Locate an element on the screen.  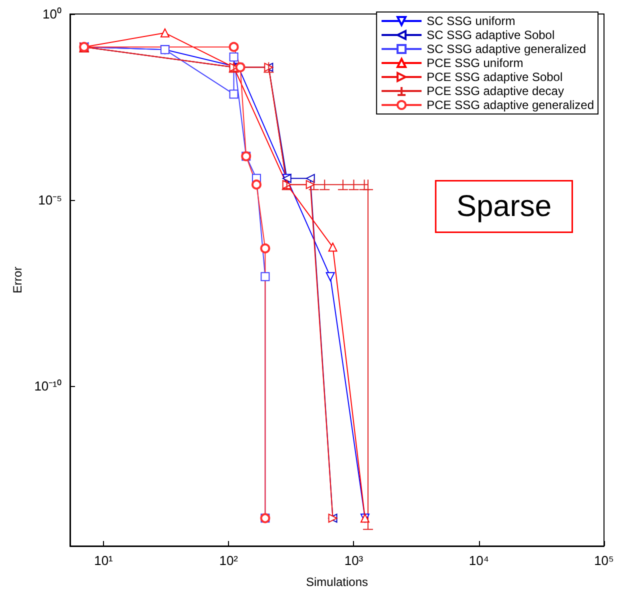
annotation: Sparse is located at coordinates (504, 206).